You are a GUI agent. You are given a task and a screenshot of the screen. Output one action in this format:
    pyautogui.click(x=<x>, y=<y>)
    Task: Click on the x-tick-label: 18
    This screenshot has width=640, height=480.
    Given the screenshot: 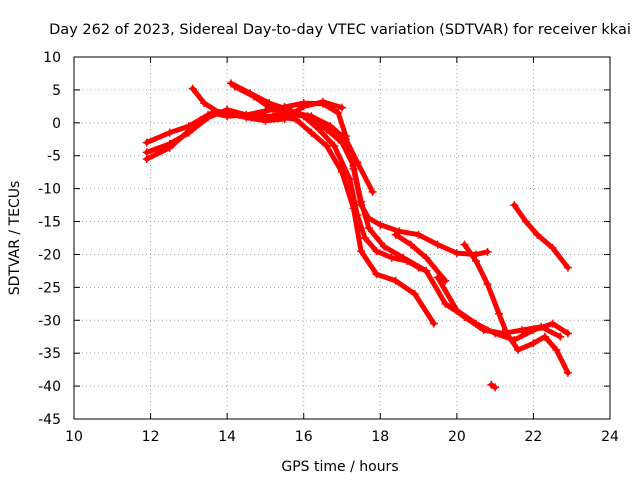 What is the action you would take?
    pyautogui.click(x=380, y=437)
    